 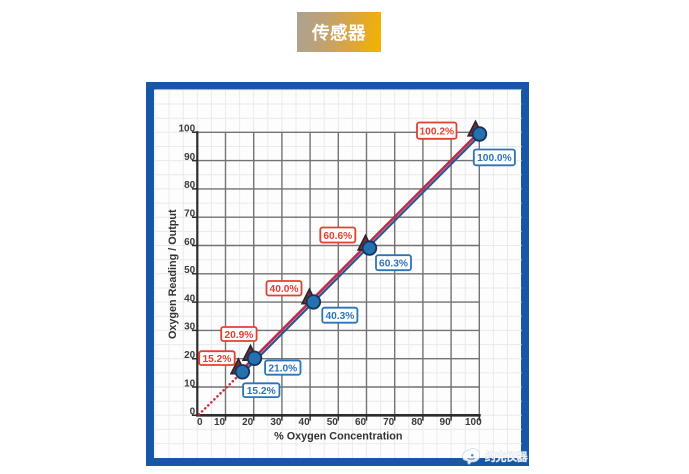 What do you see at coordinates (437, 132) in the screenshot?
I see `svg-text: 100.2%` at bounding box center [437, 132].